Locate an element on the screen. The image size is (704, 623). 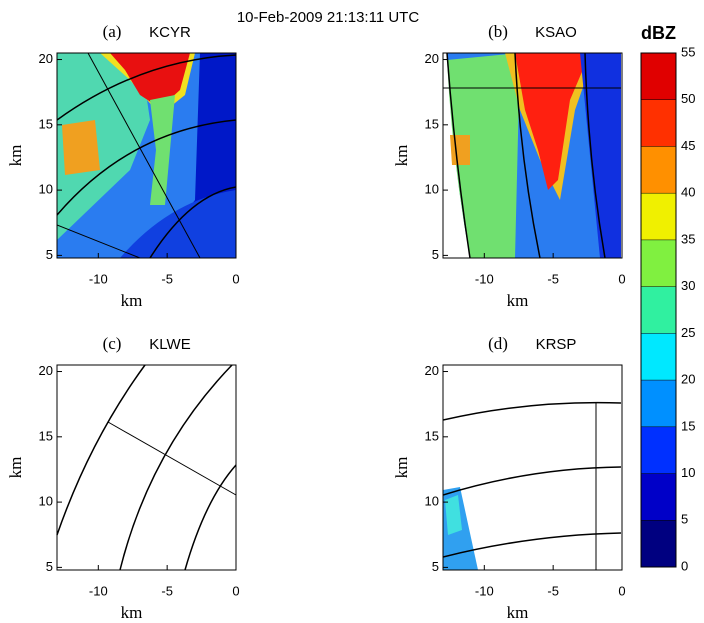
colorbar-label: dBZ is located at coordinates (658, 33).